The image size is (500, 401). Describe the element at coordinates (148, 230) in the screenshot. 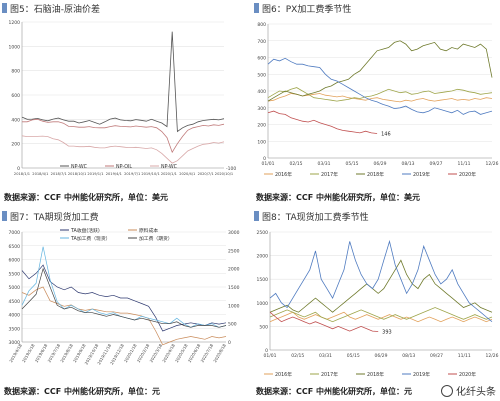

I see `legend-label: 原料成本` at that location.